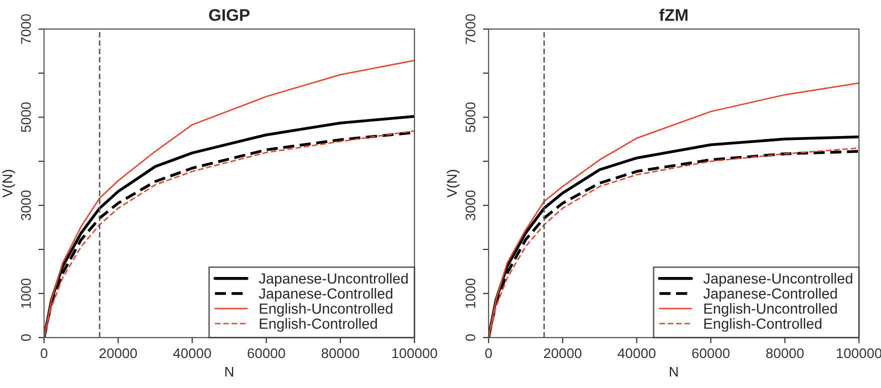 The image size is (881, 388). What do you see at coordinates (673, 14) in the screenshot?
I see `chart-title: fZM` at bounding box center [673, 14].